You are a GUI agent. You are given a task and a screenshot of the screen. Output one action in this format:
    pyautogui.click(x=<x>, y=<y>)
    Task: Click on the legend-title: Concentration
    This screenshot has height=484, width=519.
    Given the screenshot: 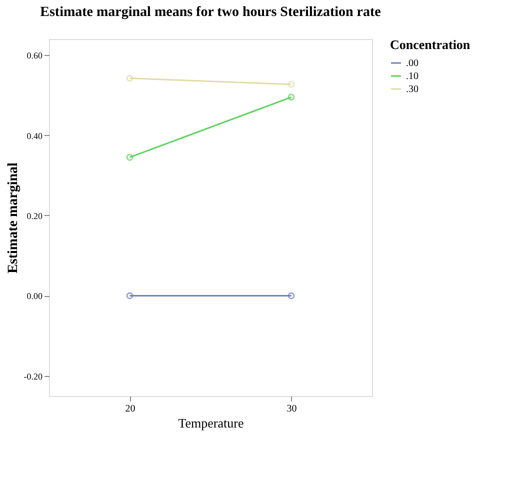 What is the action you would take?
    pyautogui.click(x=430, y=44)
    